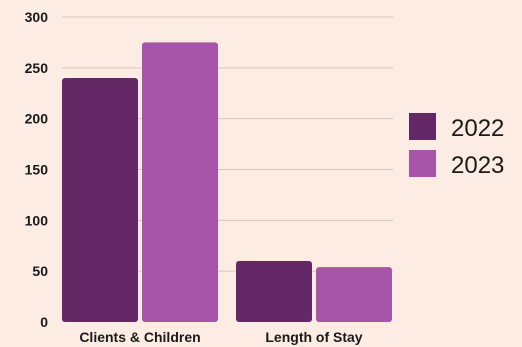 Image resolution: width=522 pixels, height=347 pixels. I want to click on x-category-label: Clients & Children, so click(139, 337).